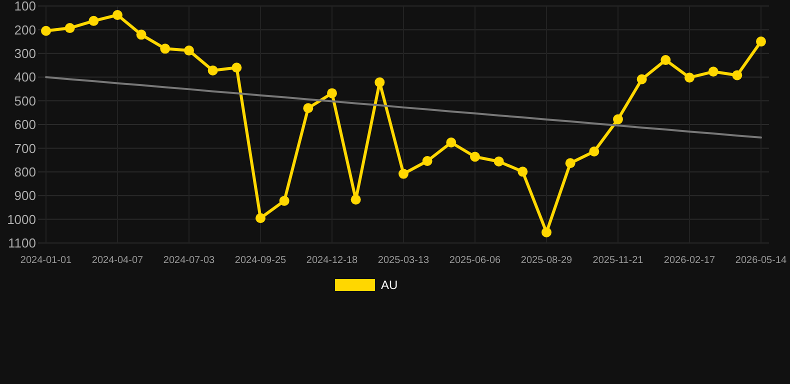 Image resolution: width=790 pixels, height=384 pixels. I want to click on y-tick-label: 700, so click(25, 148).